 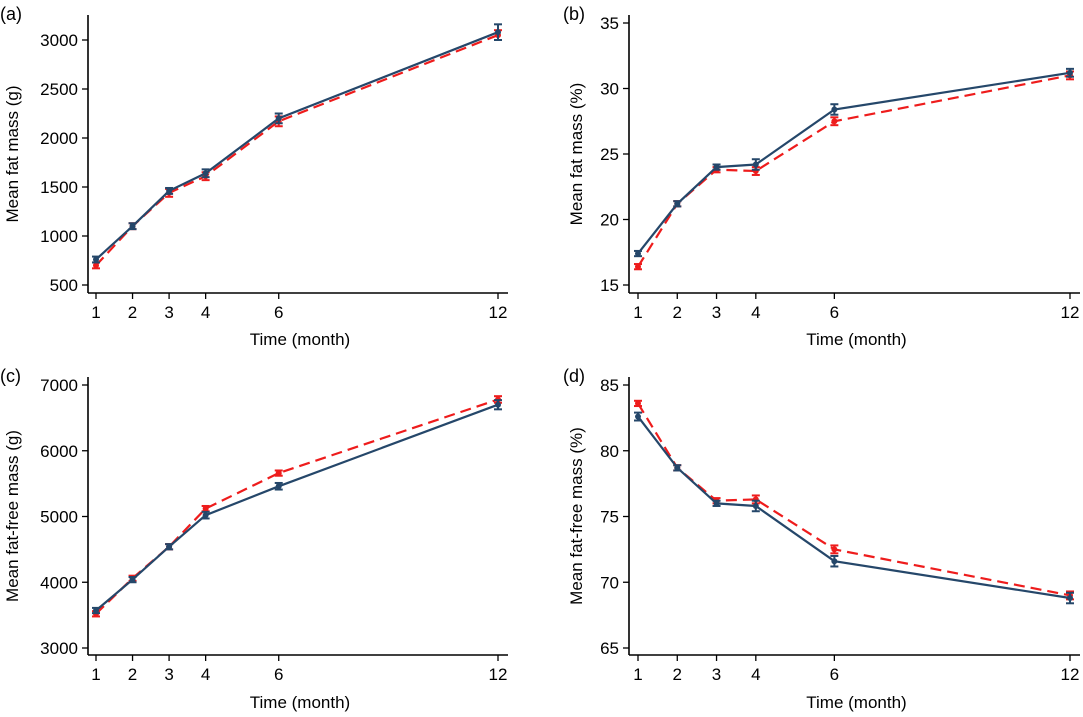 I want to click on y-tick-label: 500, so click(x=64, y=285).